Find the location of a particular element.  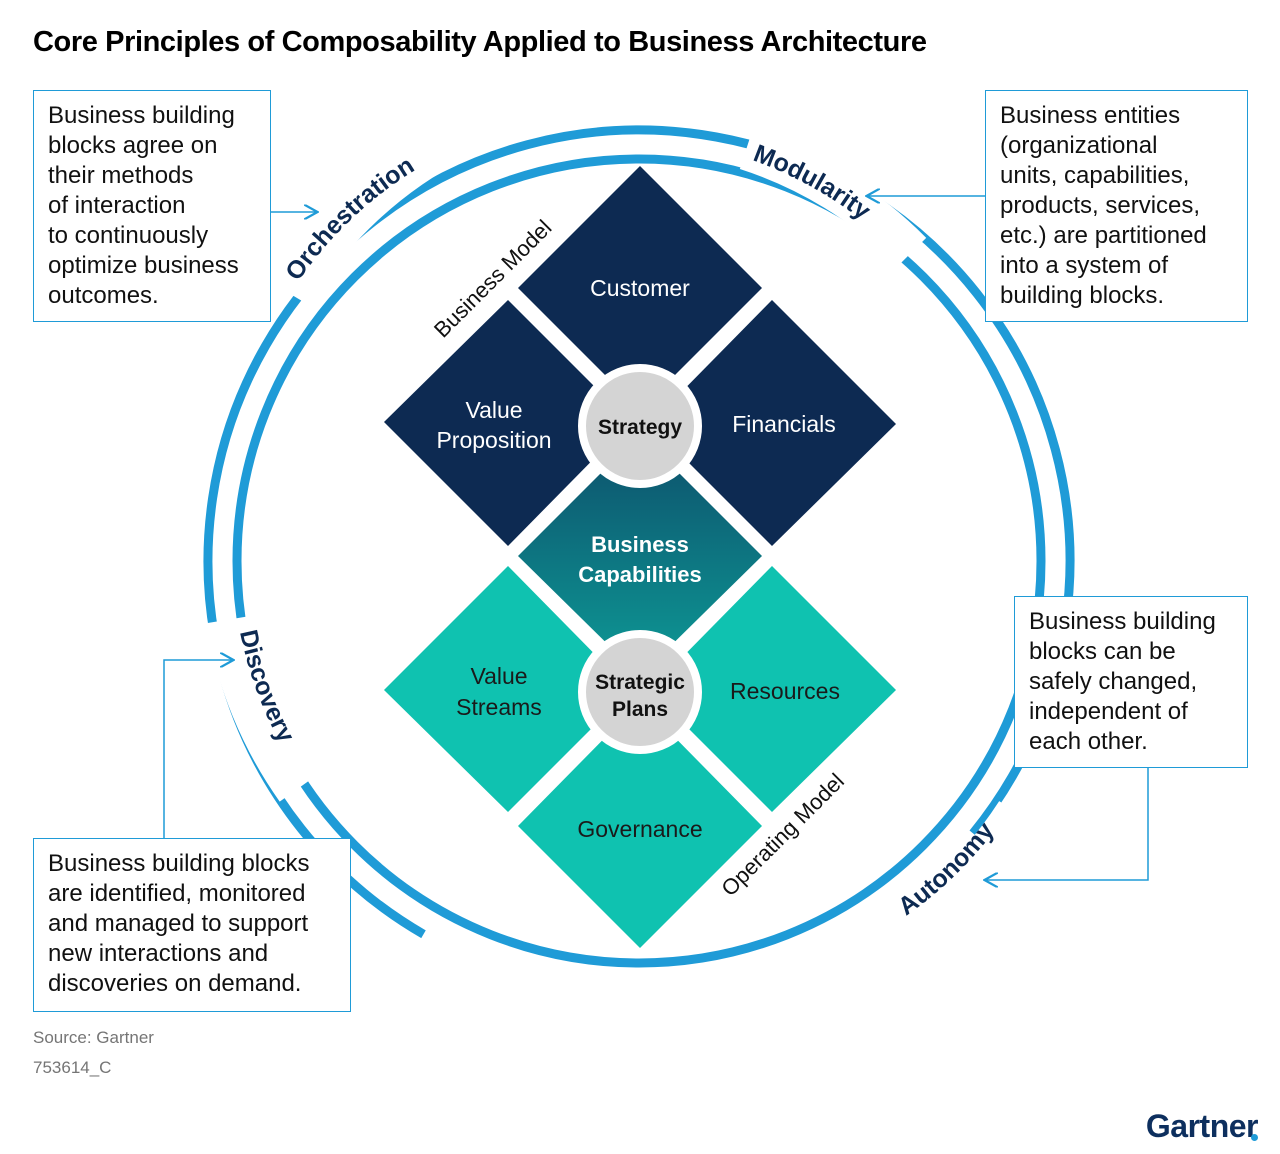

diamond-value-streams is located at coordinates (507, 689).